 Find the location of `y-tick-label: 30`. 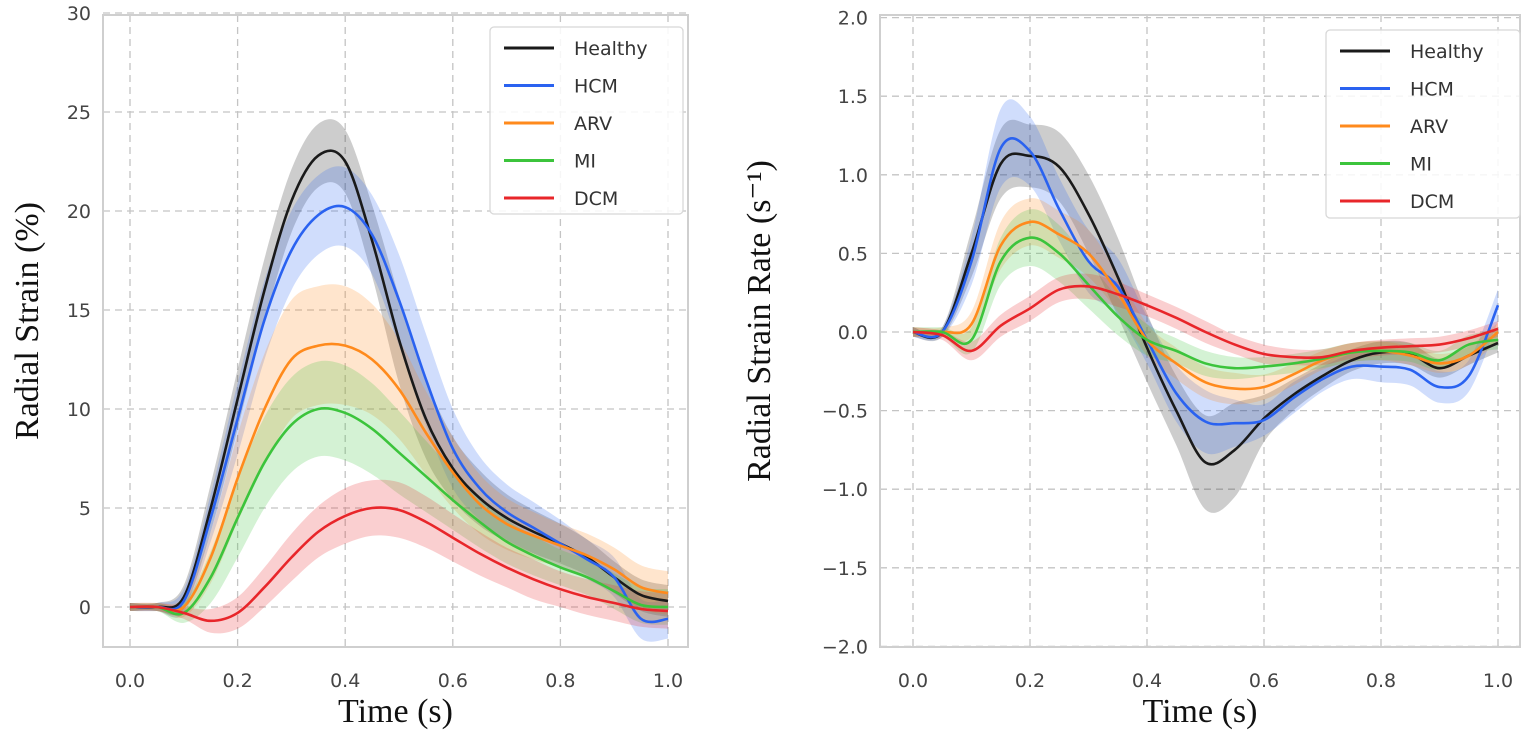

y-tick-label: 30 is located at coordinates (79, 14).